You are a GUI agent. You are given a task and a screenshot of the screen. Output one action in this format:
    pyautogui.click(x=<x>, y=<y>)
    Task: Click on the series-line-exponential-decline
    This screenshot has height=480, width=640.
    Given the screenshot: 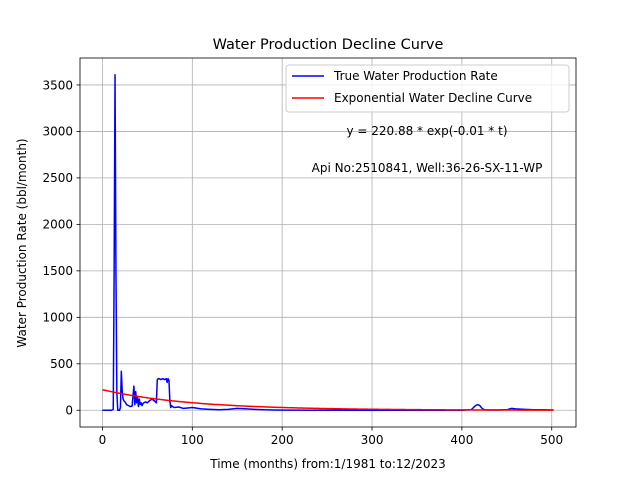 What is the action you would take?
    pyautogui.click(x=328, y=400)
    